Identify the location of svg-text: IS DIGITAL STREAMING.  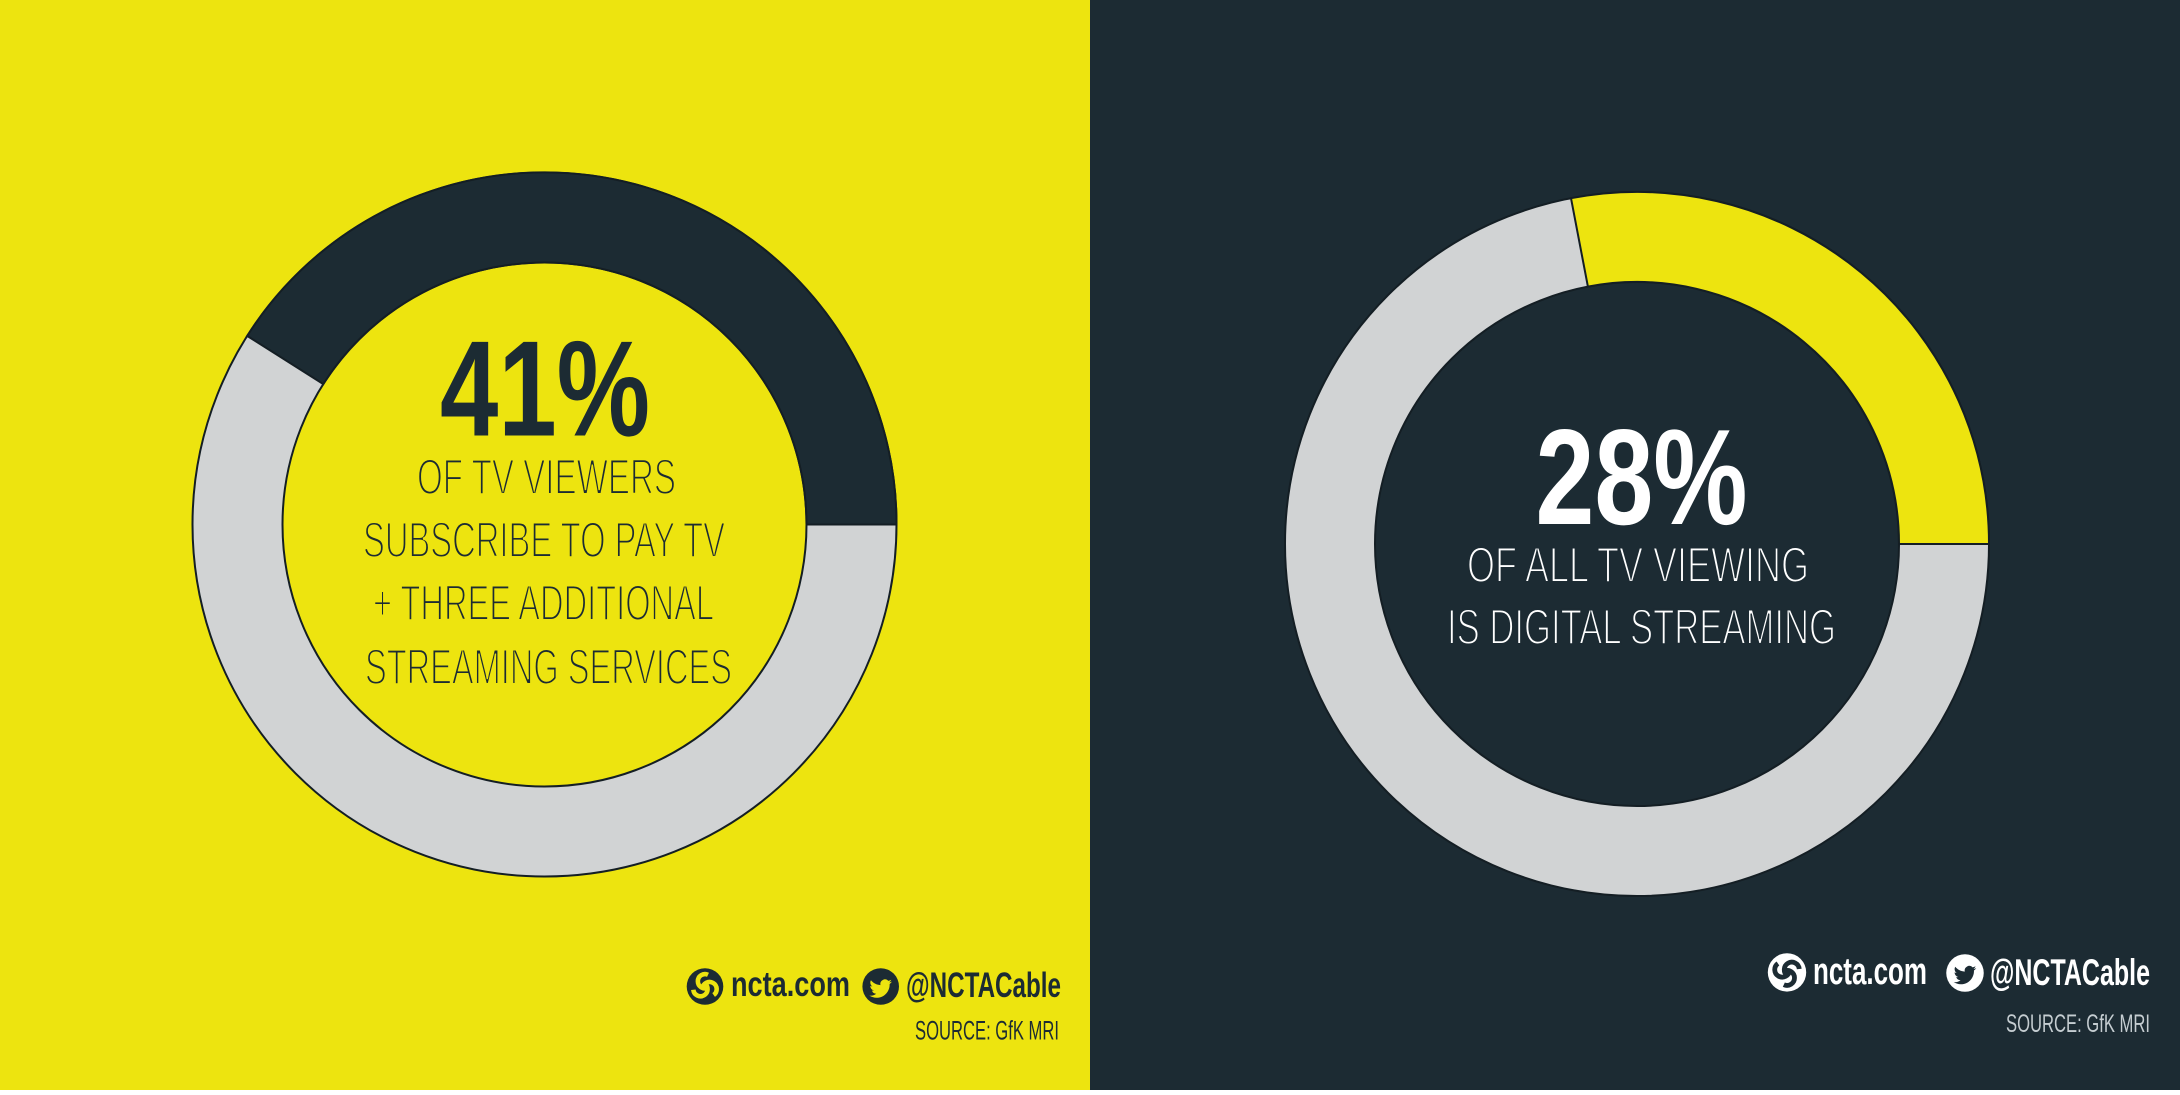
(1641, 627).